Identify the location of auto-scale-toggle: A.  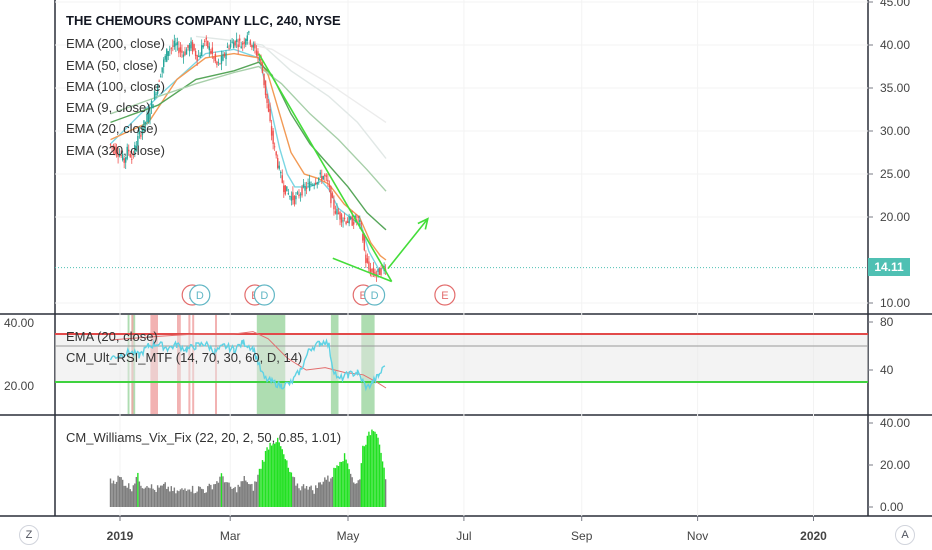
(905, 535).